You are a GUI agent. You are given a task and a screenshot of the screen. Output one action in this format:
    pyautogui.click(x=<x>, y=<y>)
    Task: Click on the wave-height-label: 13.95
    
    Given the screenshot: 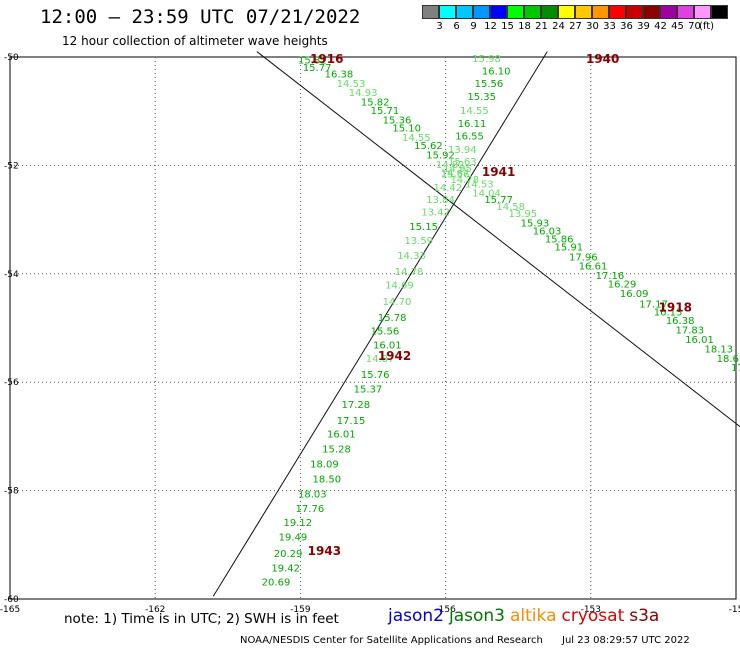 What is the action you would take?
    pyautogui.click(x=523, y=214)
    